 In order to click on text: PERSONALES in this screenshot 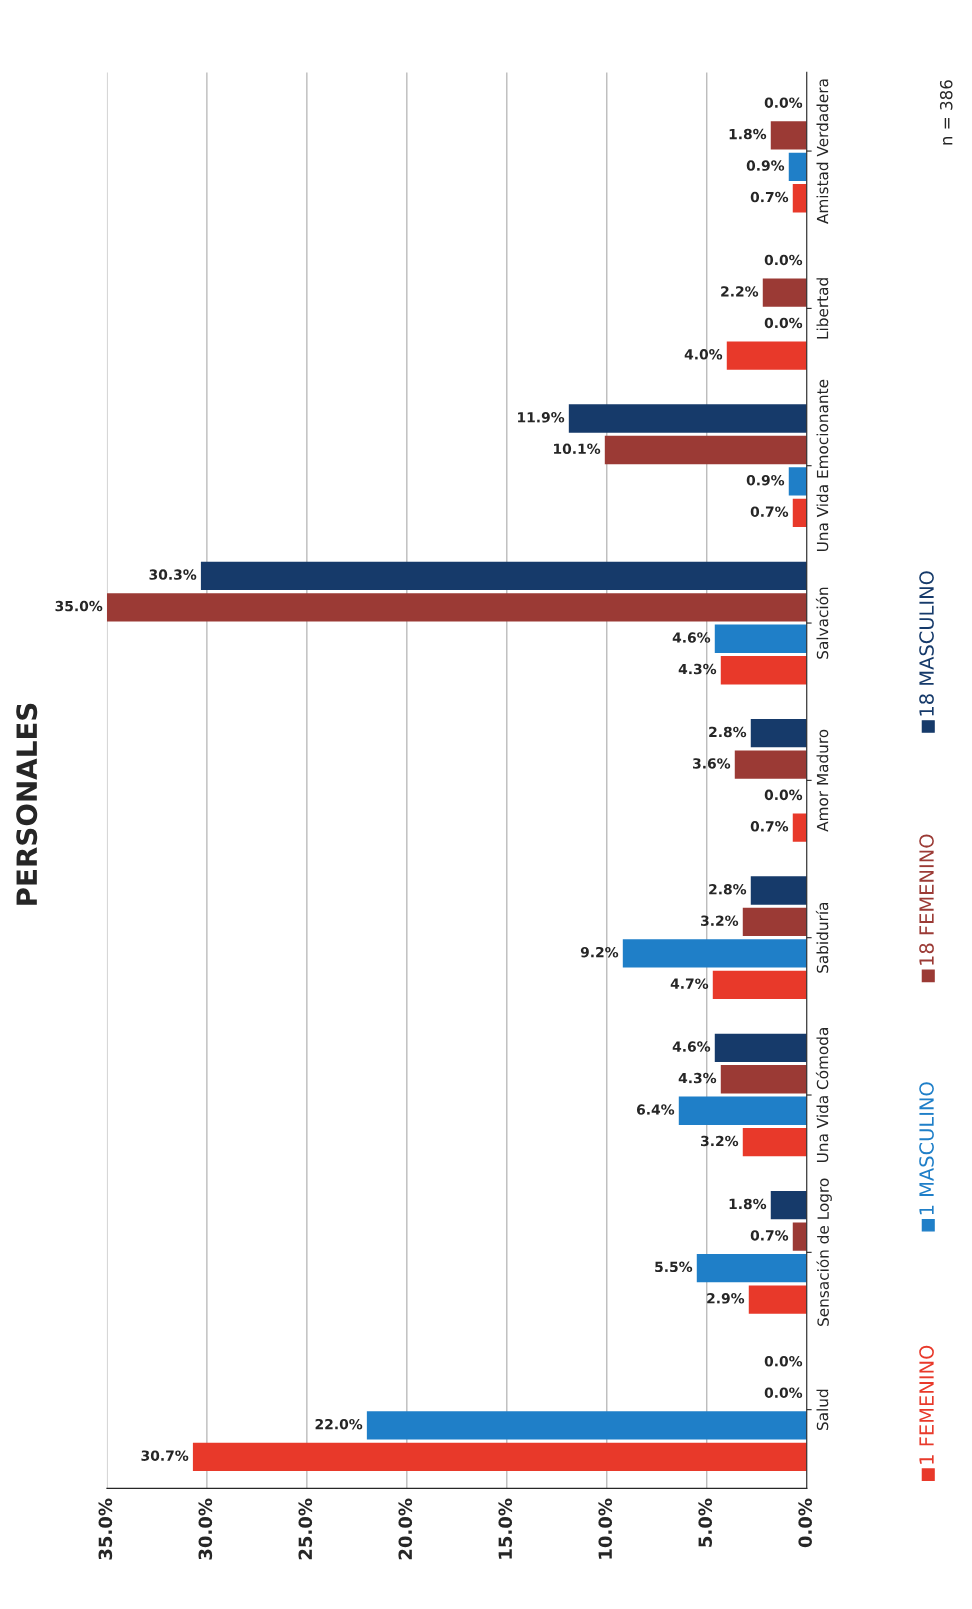, I will do `click(27, 804)`.